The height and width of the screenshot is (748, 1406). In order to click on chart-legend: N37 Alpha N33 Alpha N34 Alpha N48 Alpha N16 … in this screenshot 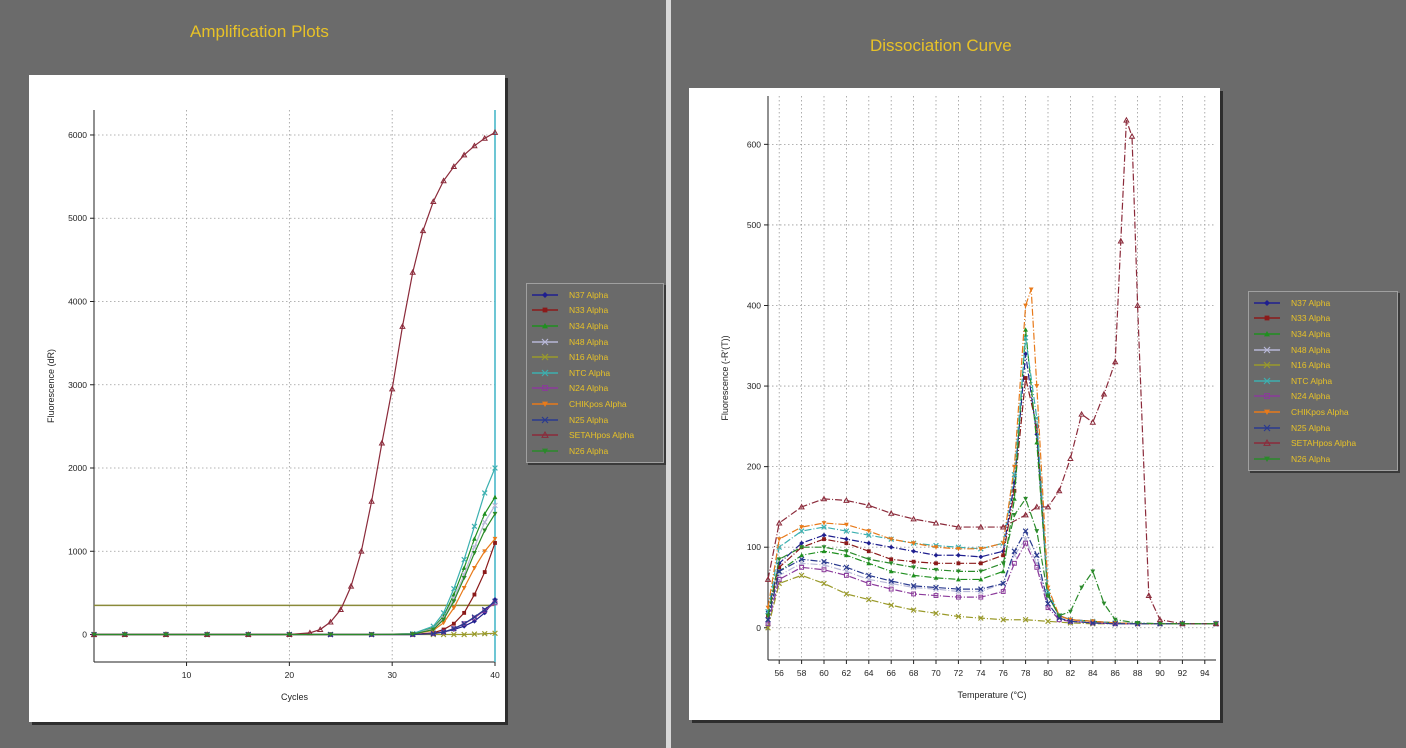, I will do `click(595, 373)`.